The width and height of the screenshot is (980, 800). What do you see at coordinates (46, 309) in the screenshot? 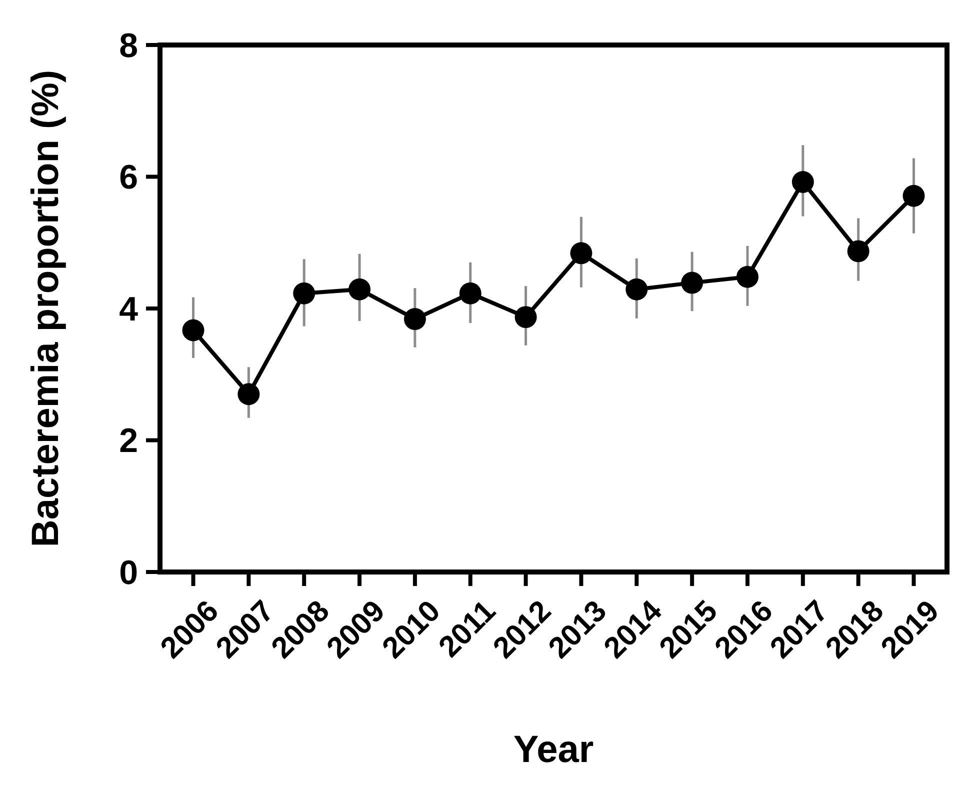
I see `y-axis-title: Bacteremia proportion (%)` at bounding box center [46, 309].